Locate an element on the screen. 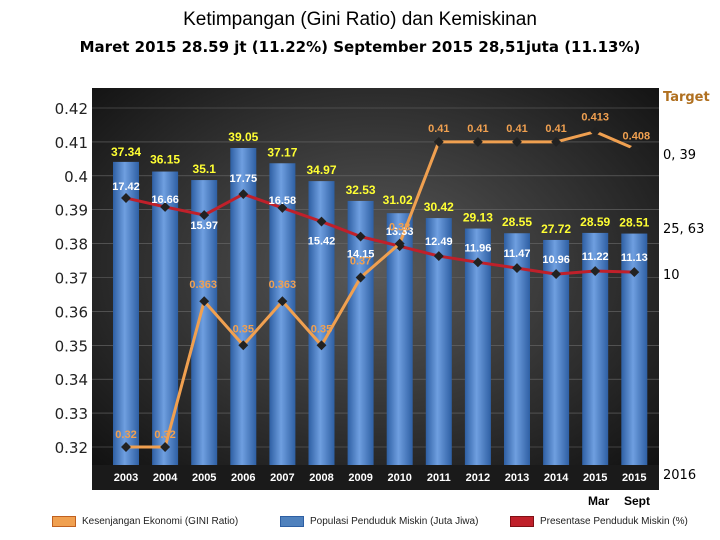 This screenshot has height=540, width=720. percentage-data-label: 11.13 is located at coordinates (634, 258).